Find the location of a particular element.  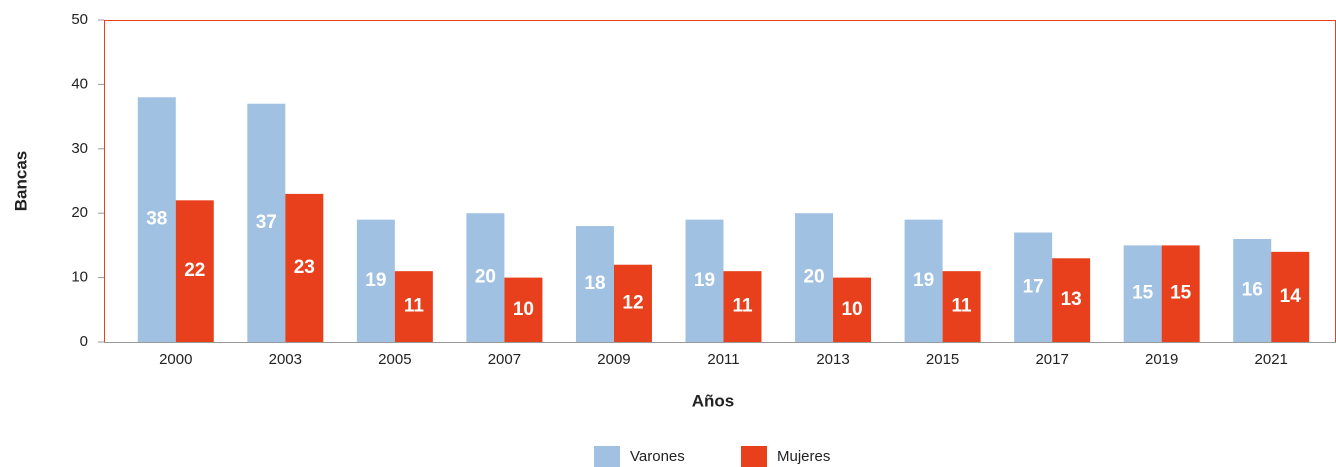

y-tick-label: 40 is located at coordinates (79, 83).